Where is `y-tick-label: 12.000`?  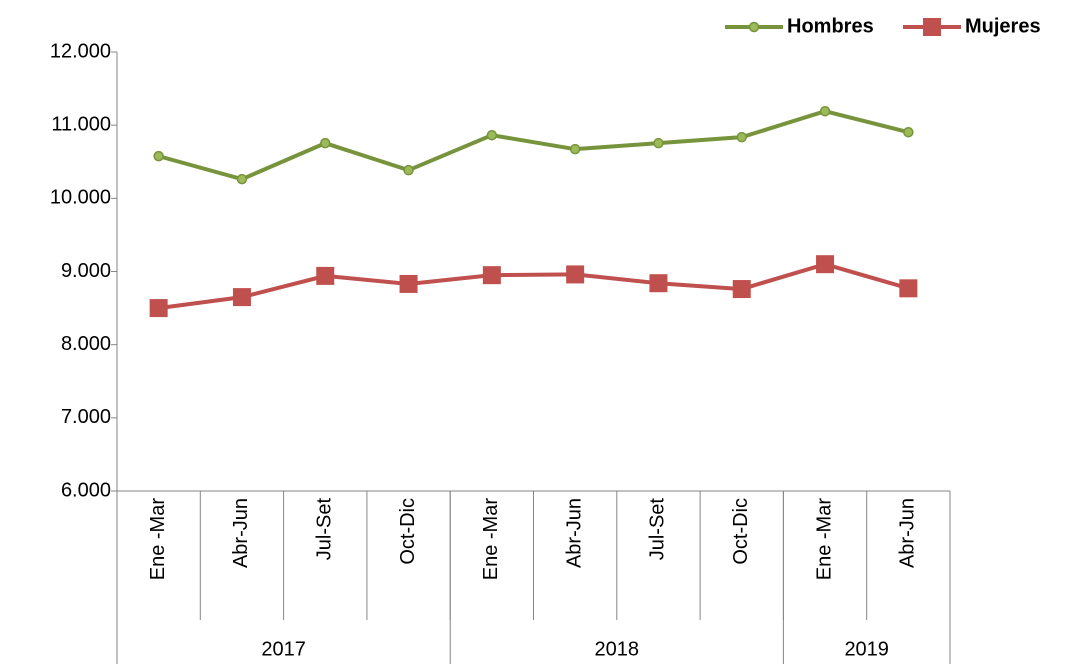 y-tick-label: 12.000 is located at coordinates (80, 51).